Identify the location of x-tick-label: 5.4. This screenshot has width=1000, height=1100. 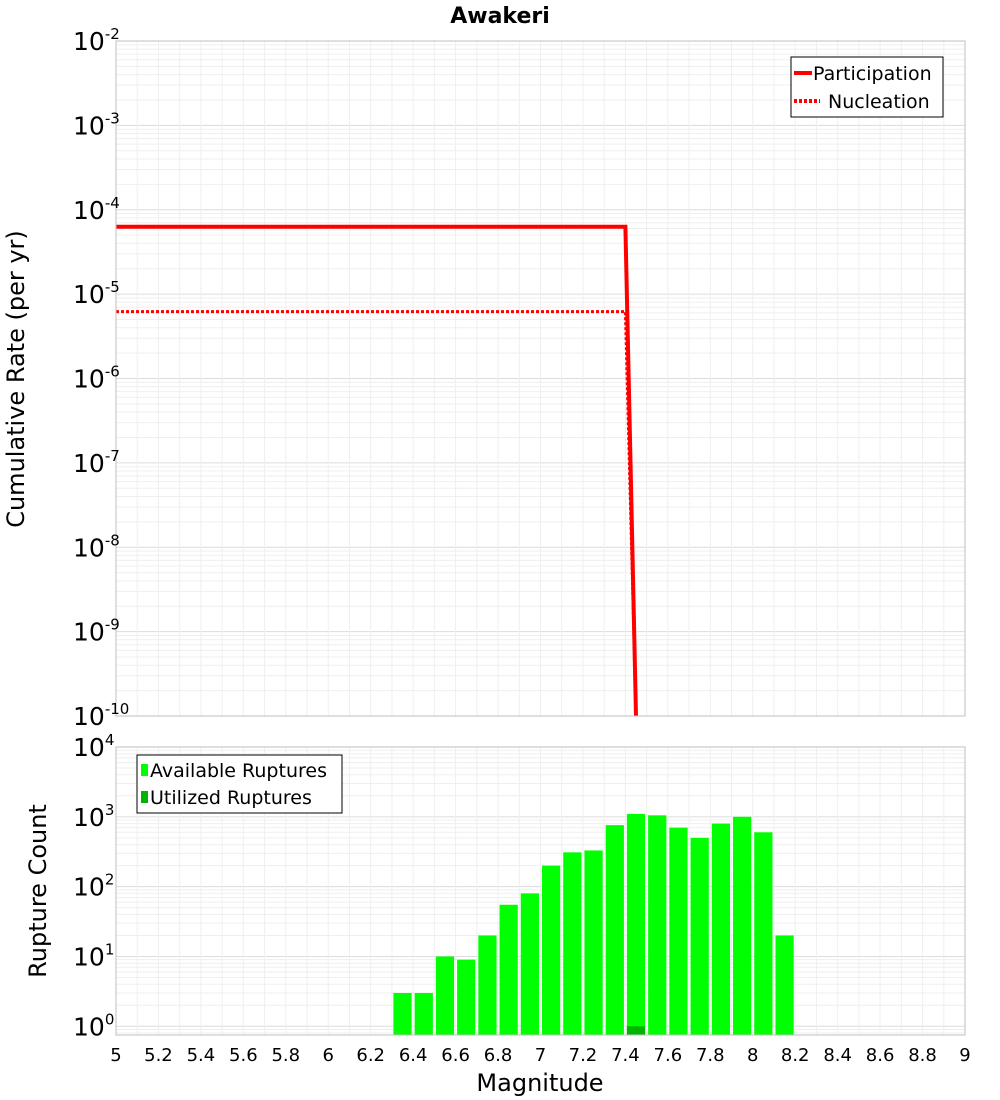
(201, 1055).